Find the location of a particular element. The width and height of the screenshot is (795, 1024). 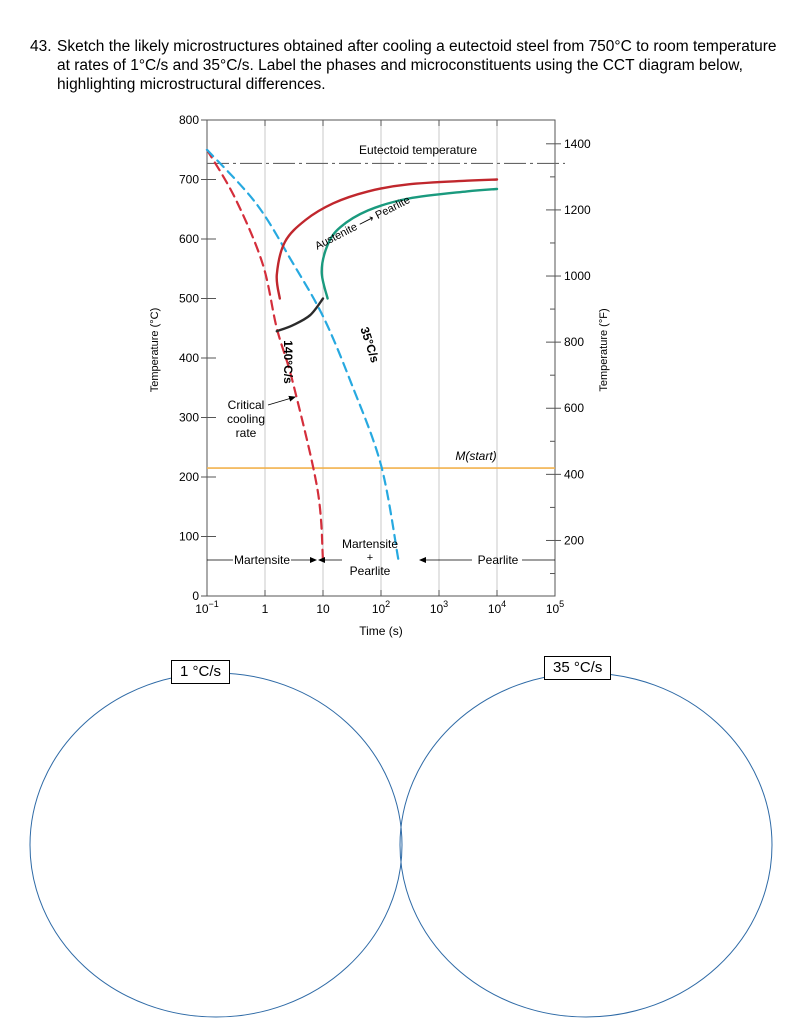

rate-35-label: 35°C/s is located at coordinates (369, 345).